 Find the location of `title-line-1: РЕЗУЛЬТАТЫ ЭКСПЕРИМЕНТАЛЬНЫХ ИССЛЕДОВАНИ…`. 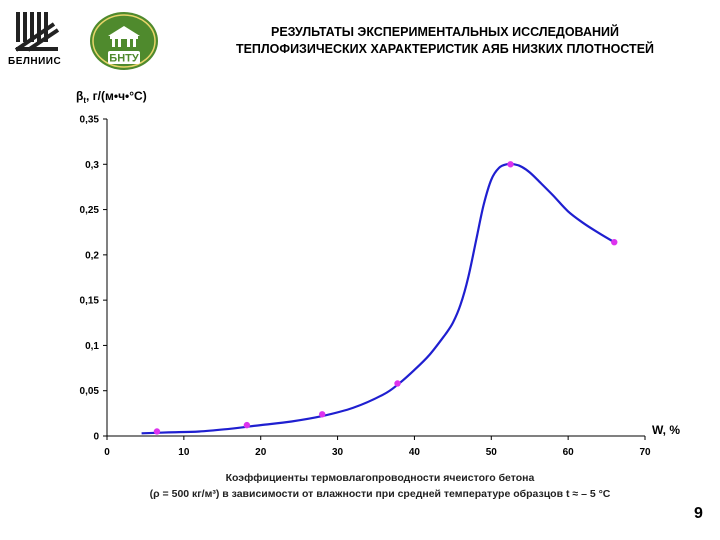

title-line-1: РЕЗУЛЬТАТЫ ЭКСПЕРИМЕНТАЛЬНЫХ ИССЛЕДОВАНИ… is located at coordinates (445, 32).